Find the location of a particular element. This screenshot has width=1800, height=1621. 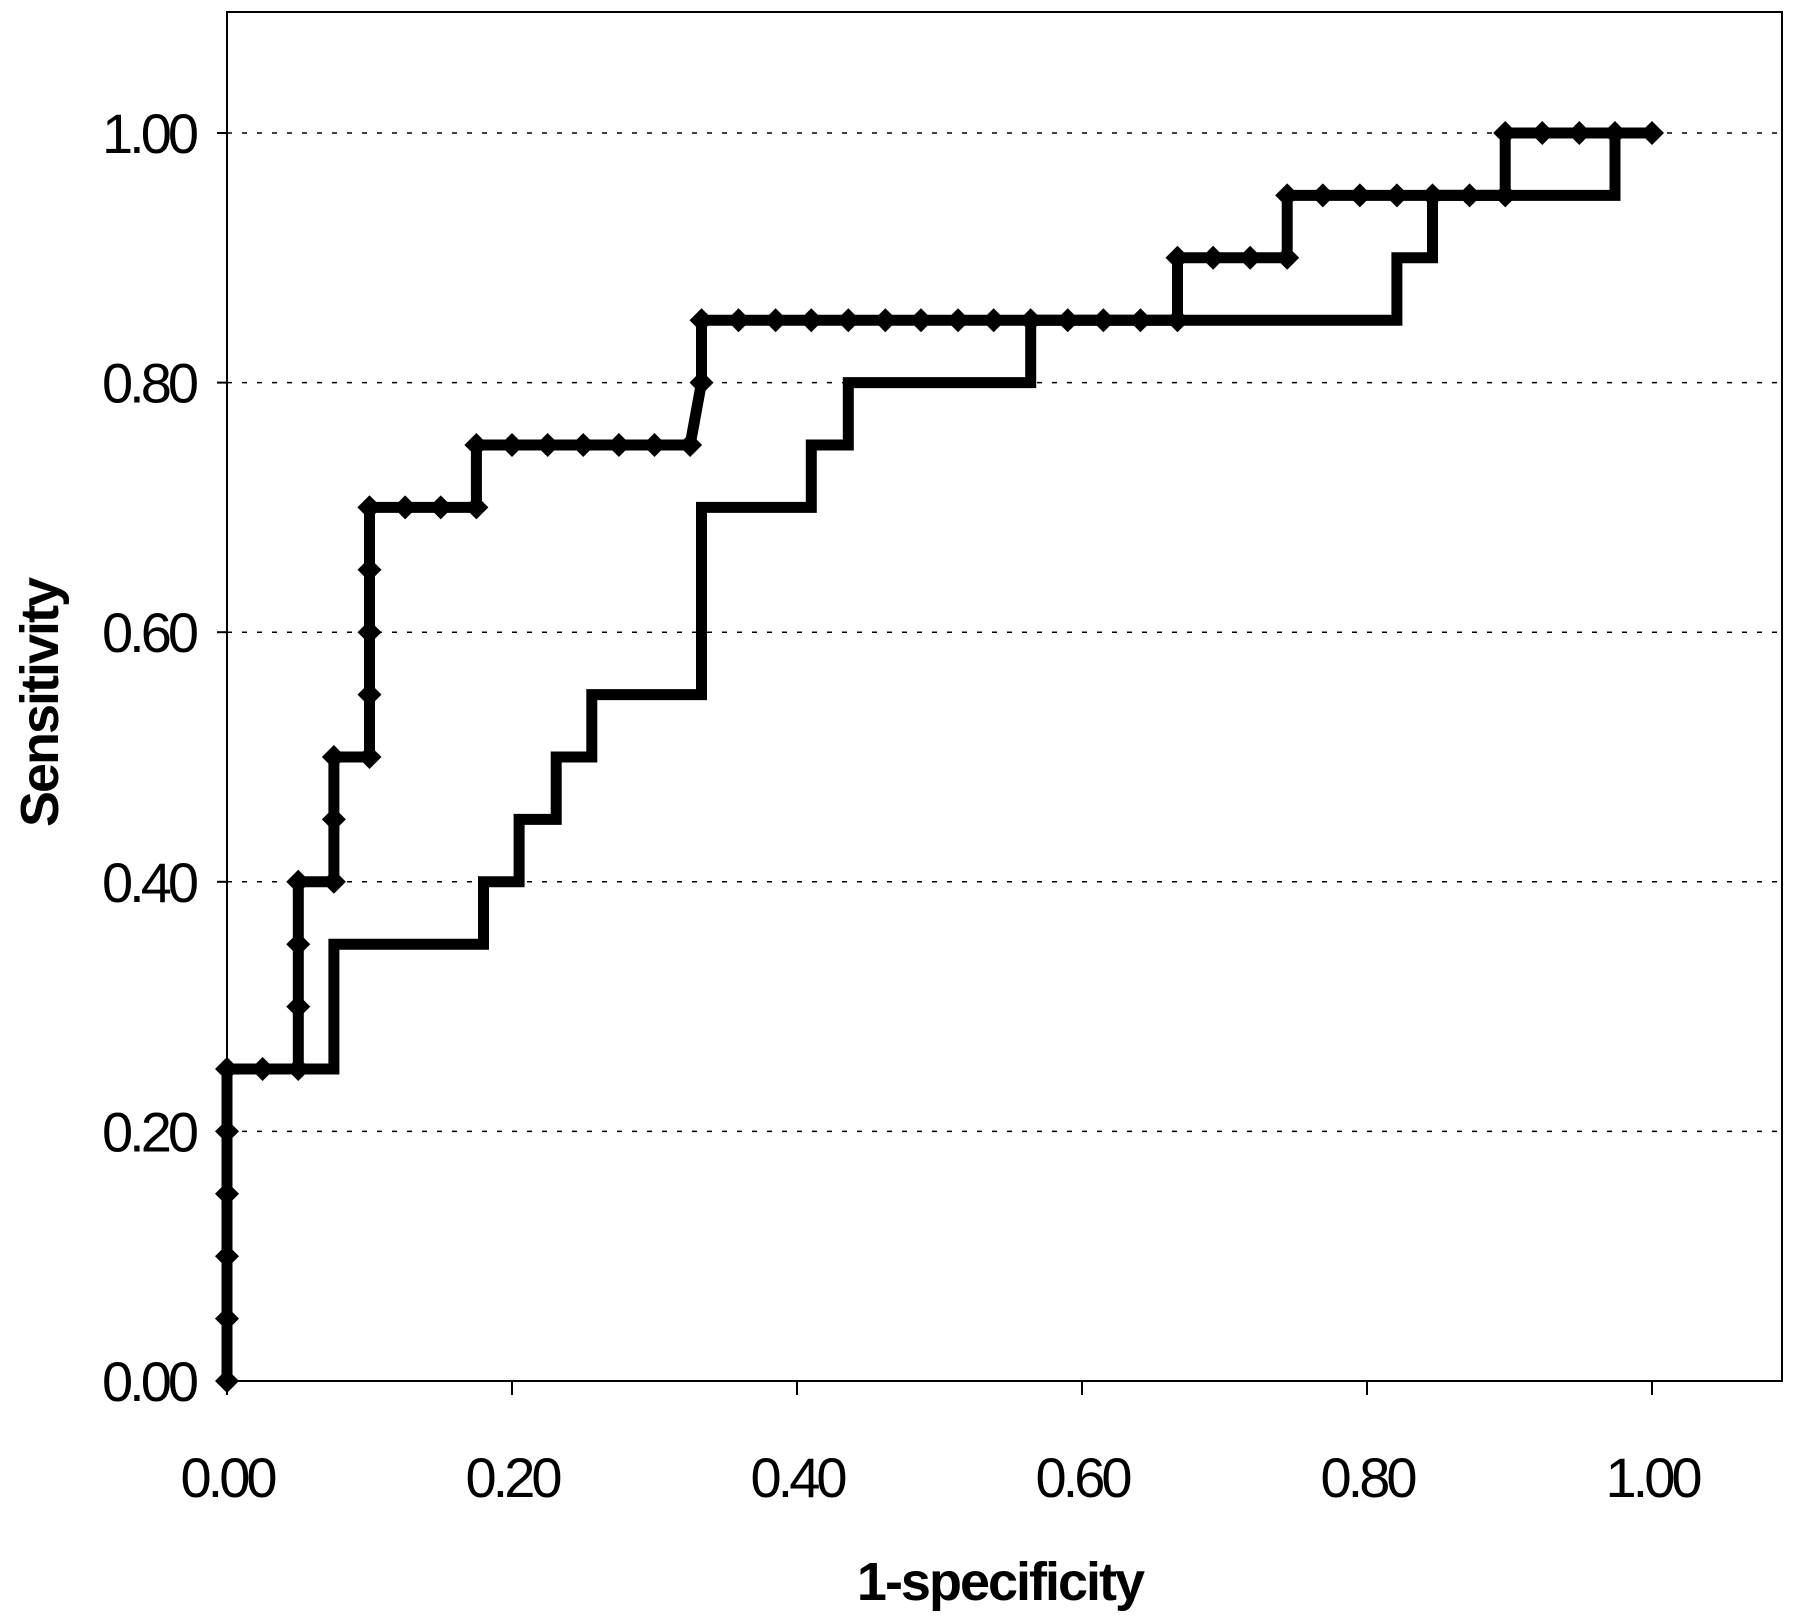

x-tick-label-0: 0.00 is located at coordinates (228, 1477).